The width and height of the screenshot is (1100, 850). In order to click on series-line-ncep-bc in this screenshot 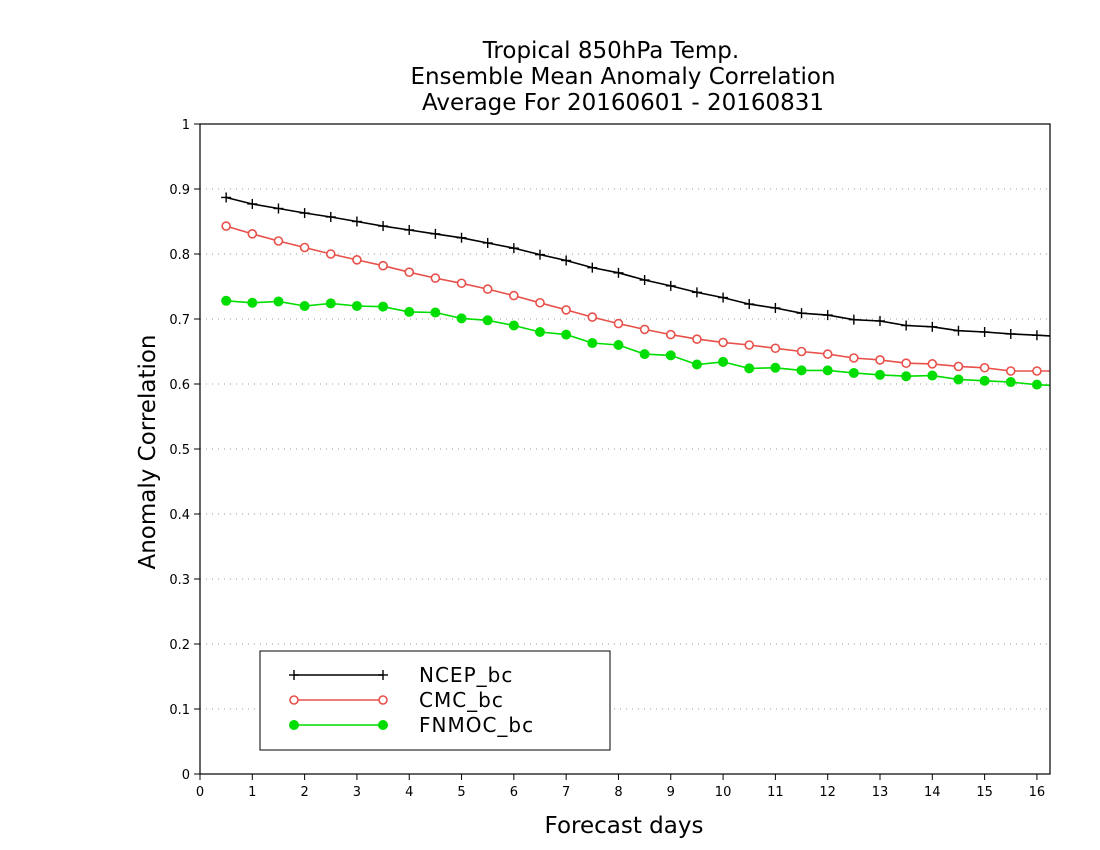, I will do `click(638, 266)`.